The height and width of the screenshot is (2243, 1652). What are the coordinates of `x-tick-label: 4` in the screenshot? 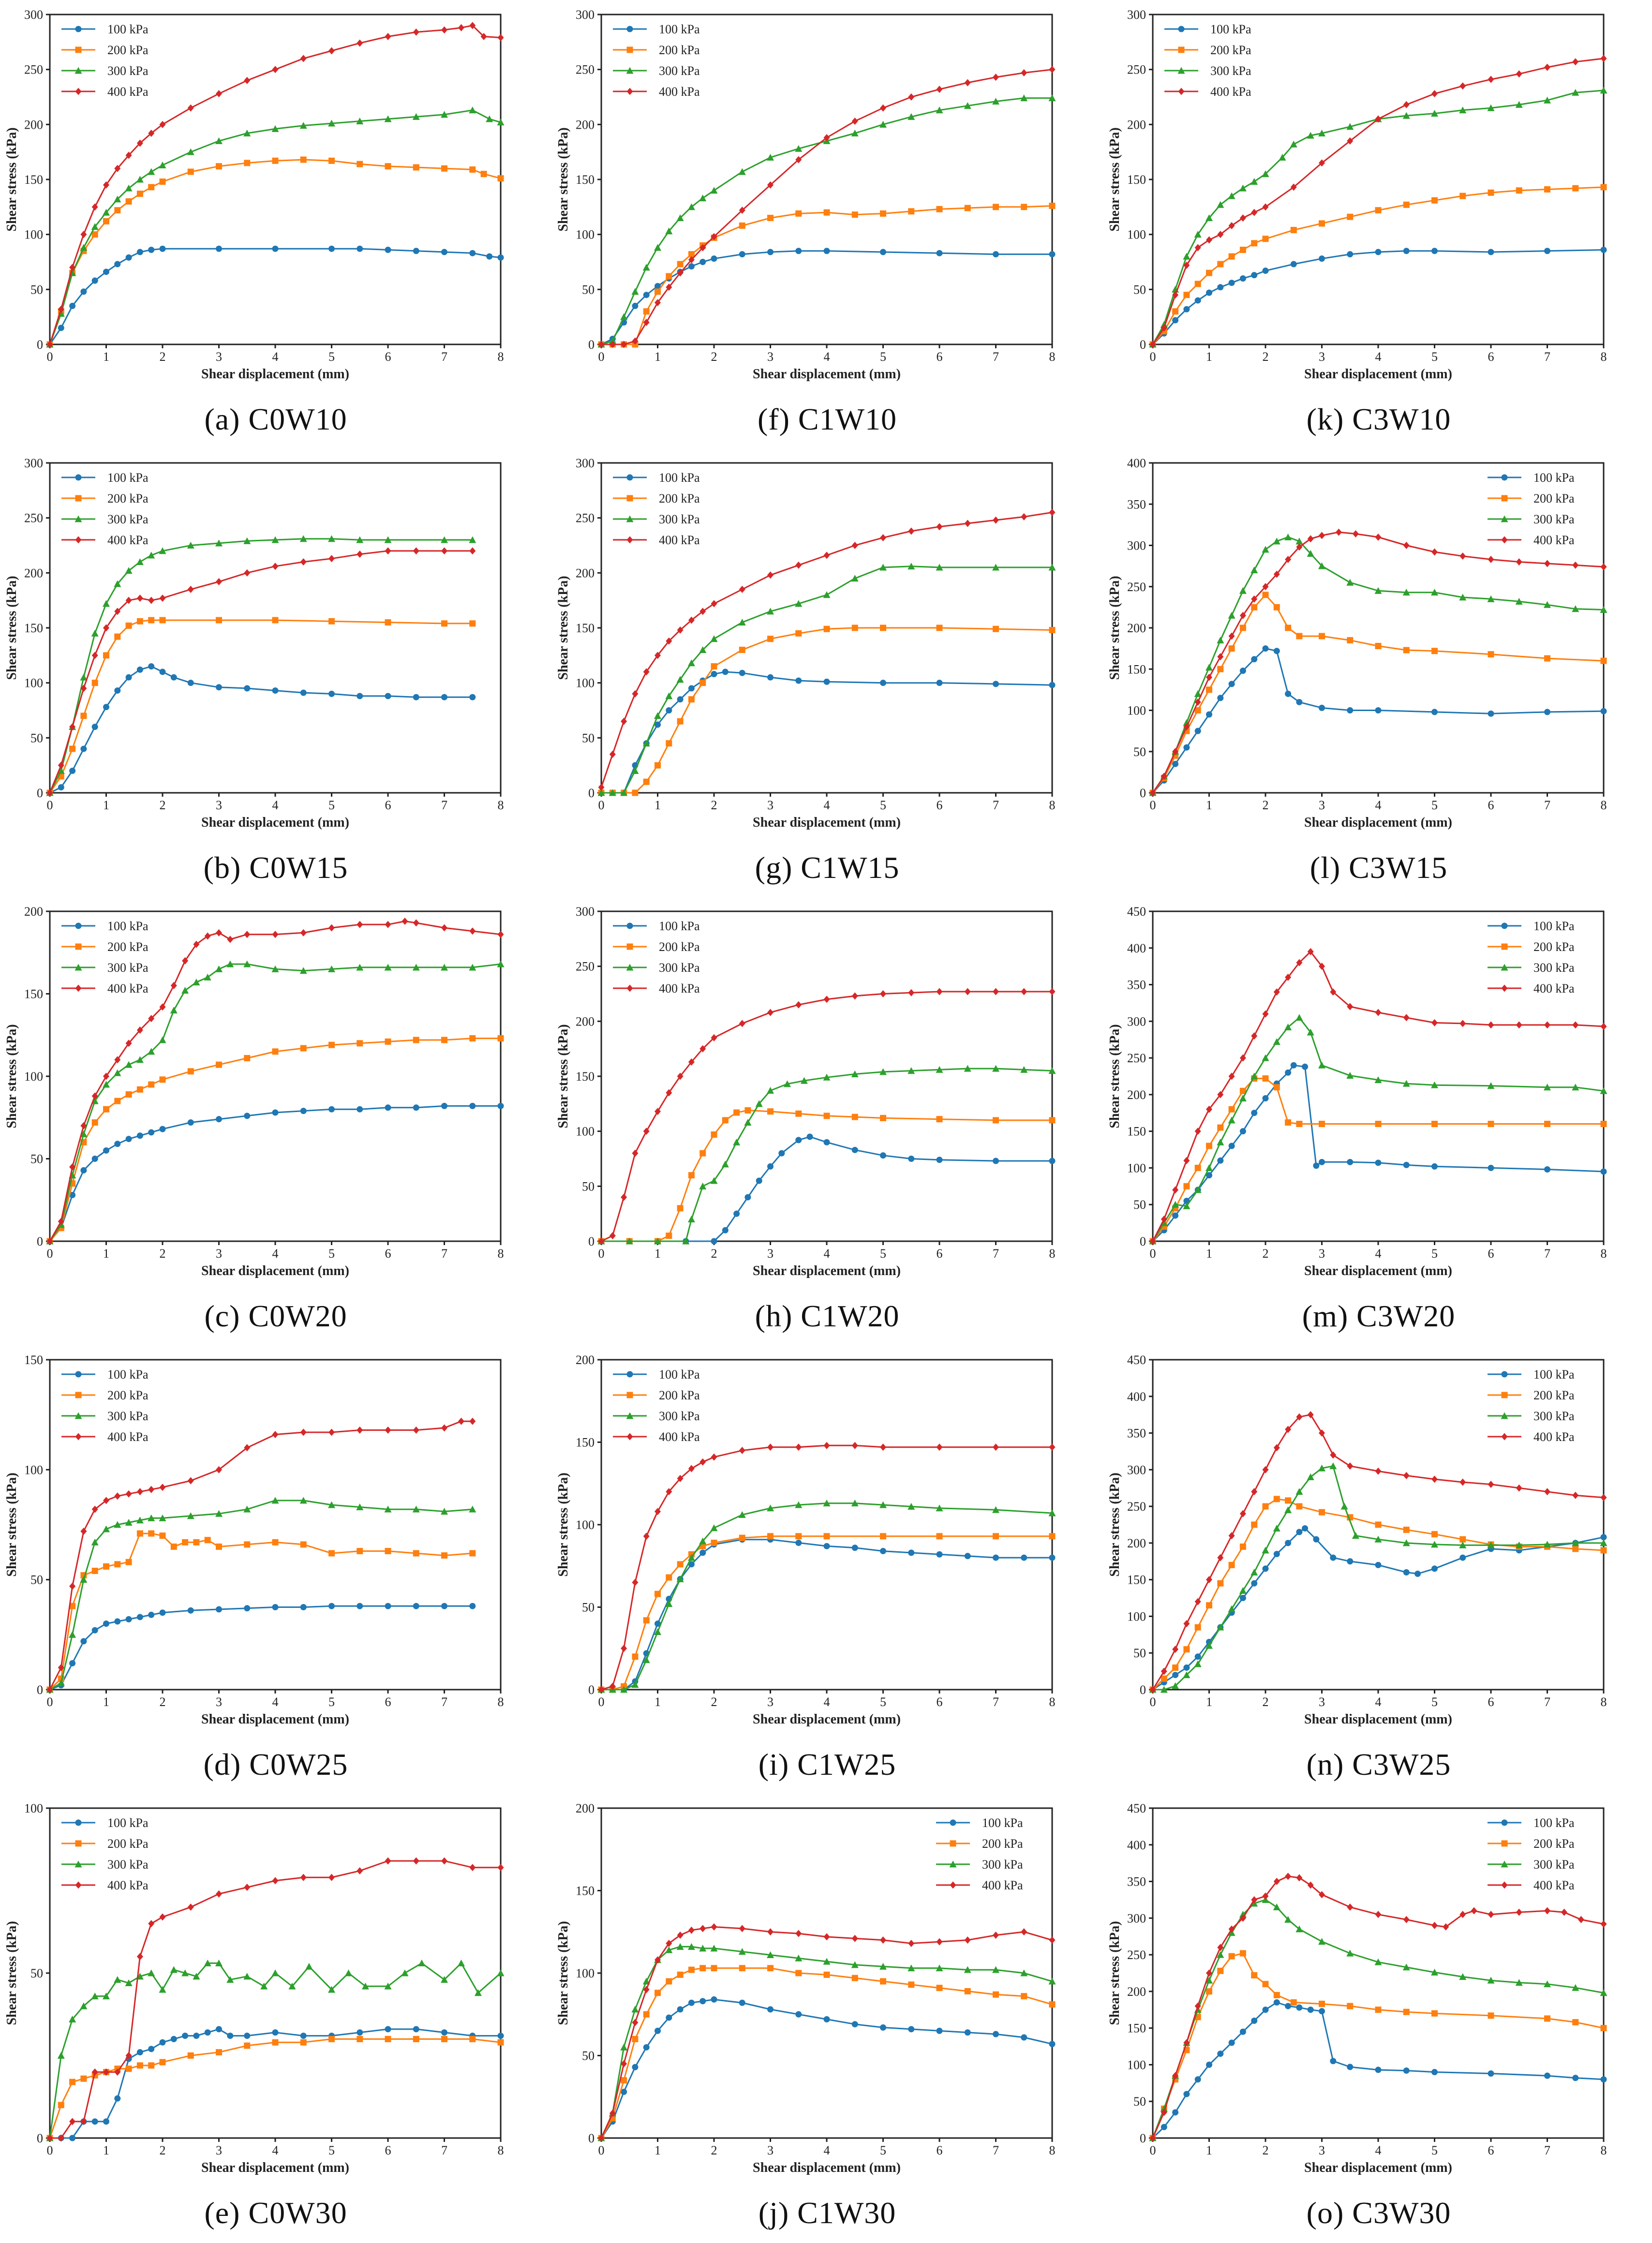 It's located at (827, 357).